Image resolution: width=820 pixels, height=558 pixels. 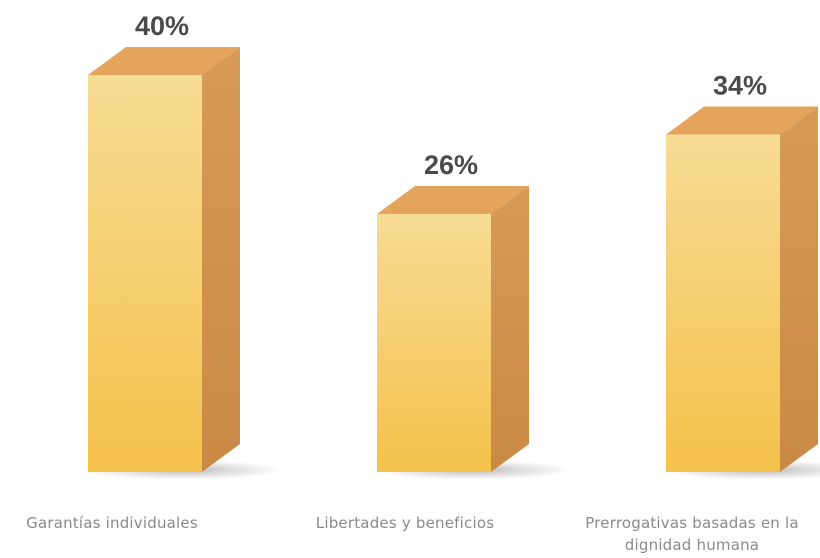 What do you see at coordinates (692, 523) in the screenshot?
I see `category-label-line: Prerrogativas basadas en la` at bounding box center [692, 523].